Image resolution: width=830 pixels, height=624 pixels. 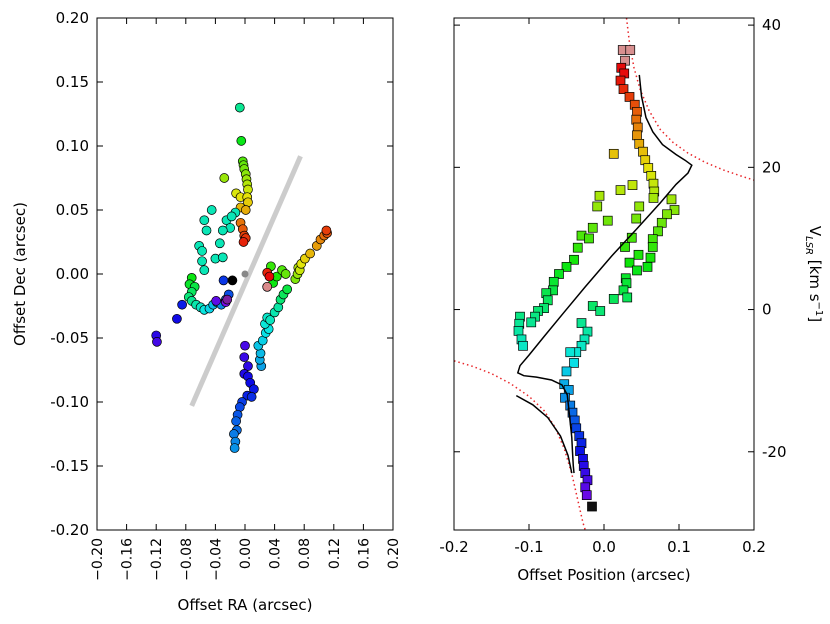 I want to click on right-x-tick-label: 0.2, so click(x=754, y=547).